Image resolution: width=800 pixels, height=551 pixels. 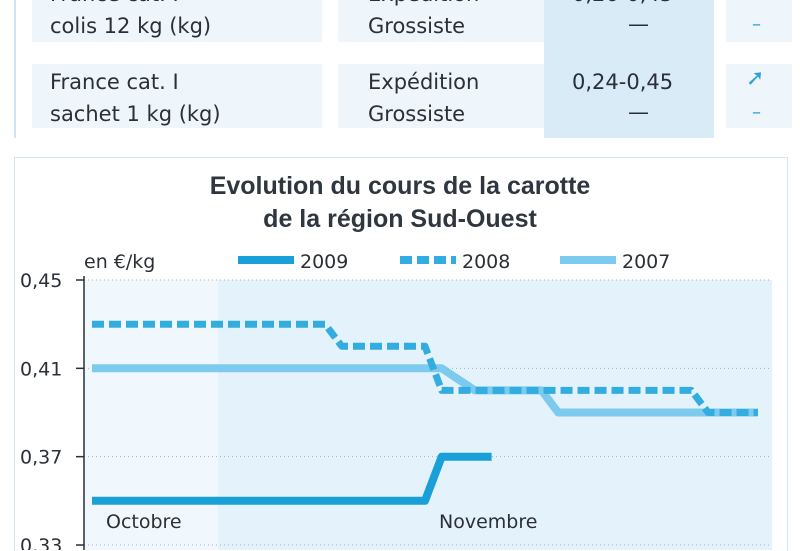 I want to click on product-packaging: sachet 1 kg (kg), so click(x=135, y=114).